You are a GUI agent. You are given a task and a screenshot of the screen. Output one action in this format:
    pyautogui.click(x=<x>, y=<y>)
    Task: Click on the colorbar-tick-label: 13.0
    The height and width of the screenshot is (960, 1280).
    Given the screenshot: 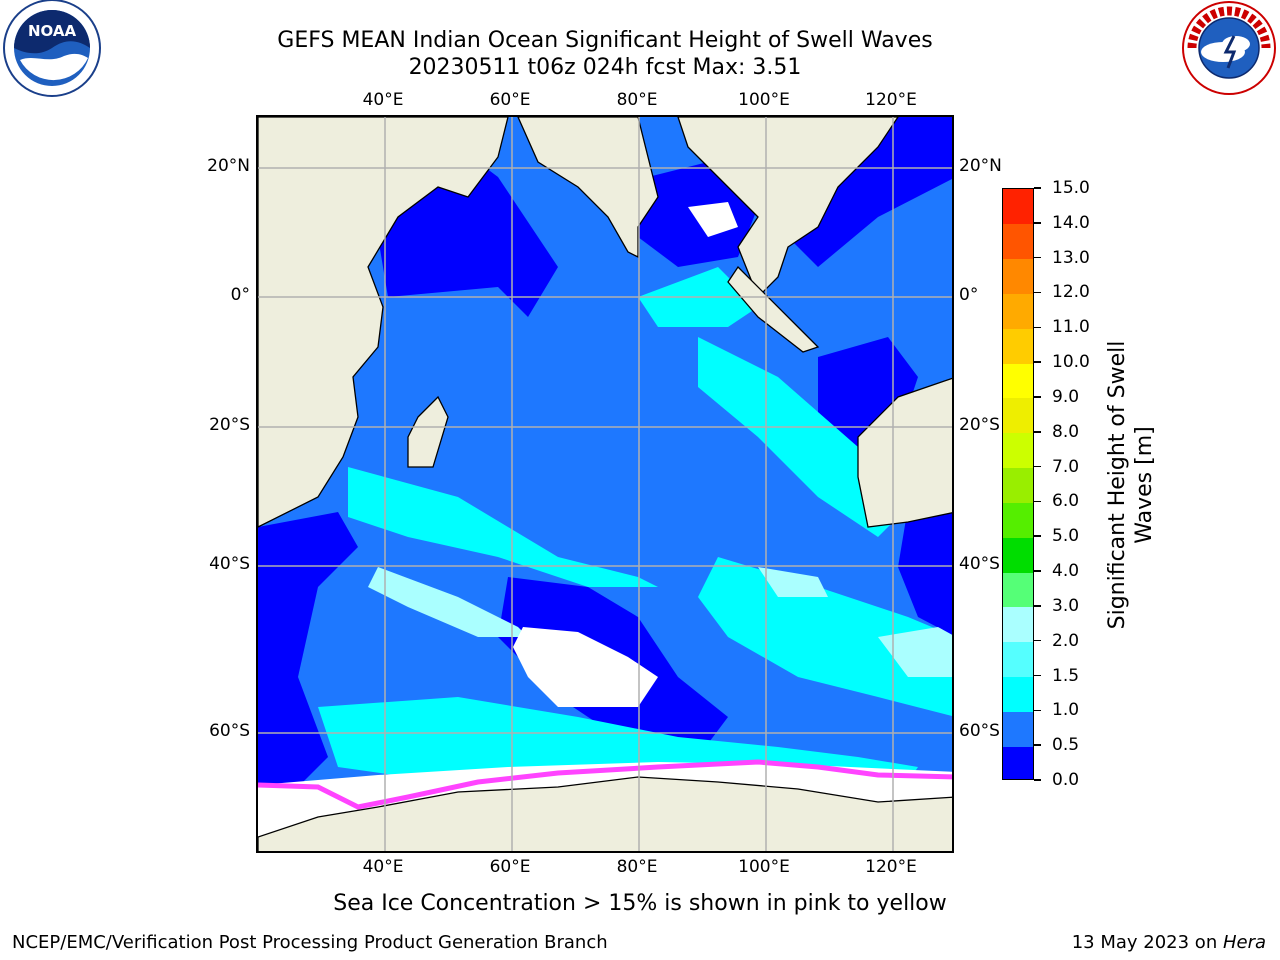 What is the action you would take?
    pyautogui.click(x=1071, y=257)
    